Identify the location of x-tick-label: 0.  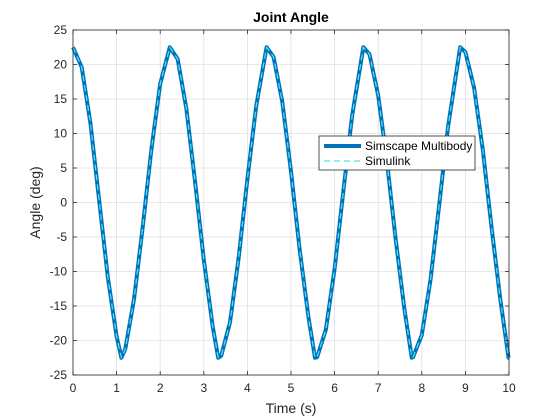
(73, 388).